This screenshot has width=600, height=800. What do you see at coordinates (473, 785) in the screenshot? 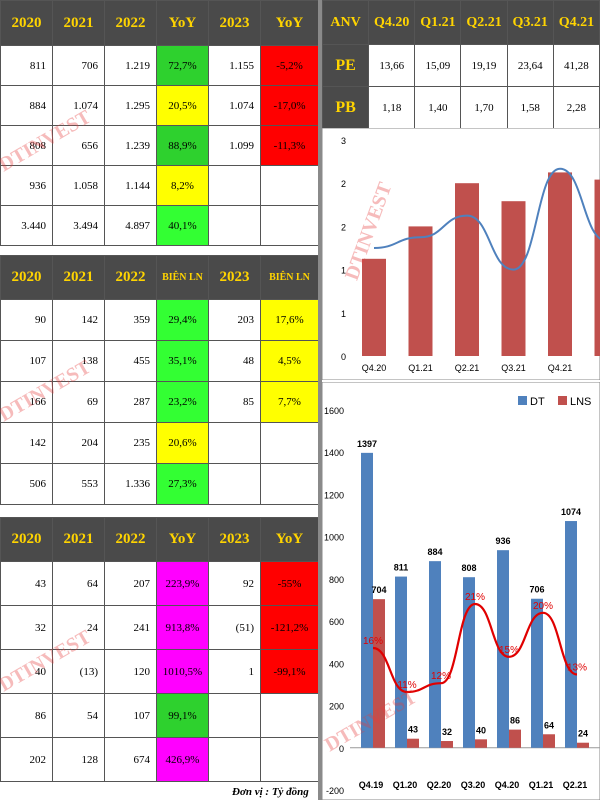
I see `x-tick-label: Q3.20` at bounding box center [473, 785].